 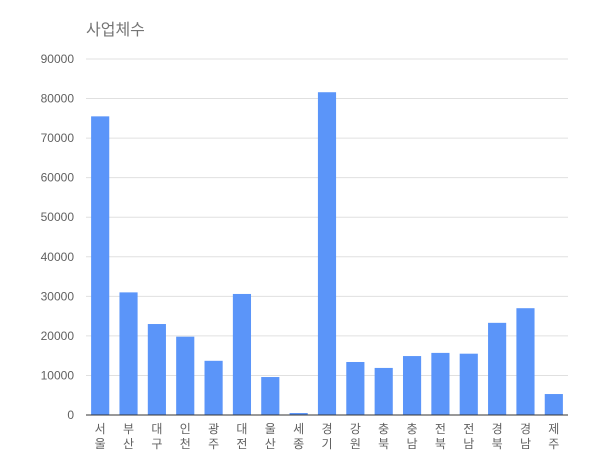 What do you see at coordinates (58, 217) in the screenshot?
I see `y-tick-label: 50000` at bounding box center [58, 217].